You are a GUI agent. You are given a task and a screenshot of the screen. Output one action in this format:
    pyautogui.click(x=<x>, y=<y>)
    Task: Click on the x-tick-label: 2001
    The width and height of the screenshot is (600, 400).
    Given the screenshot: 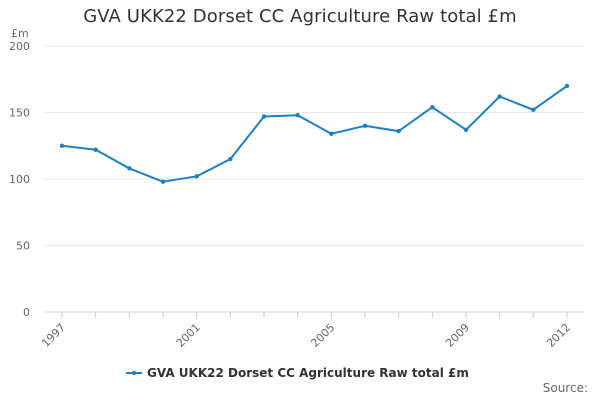 What is the action you would take?
    pyautogui.click(x=188, y=335)
    